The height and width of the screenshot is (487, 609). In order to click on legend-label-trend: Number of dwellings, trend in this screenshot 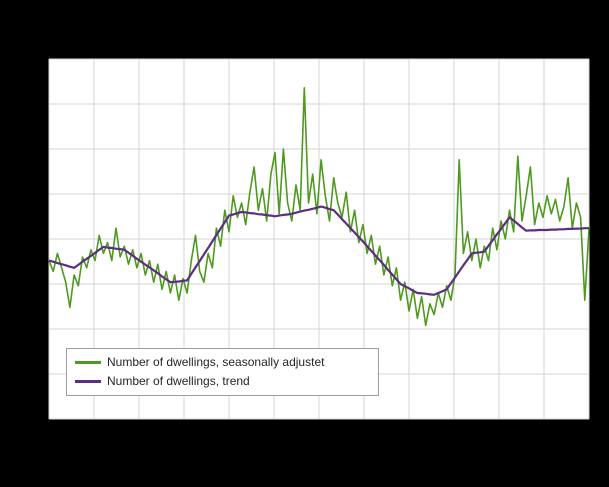, I will do `click(178, 381)`.